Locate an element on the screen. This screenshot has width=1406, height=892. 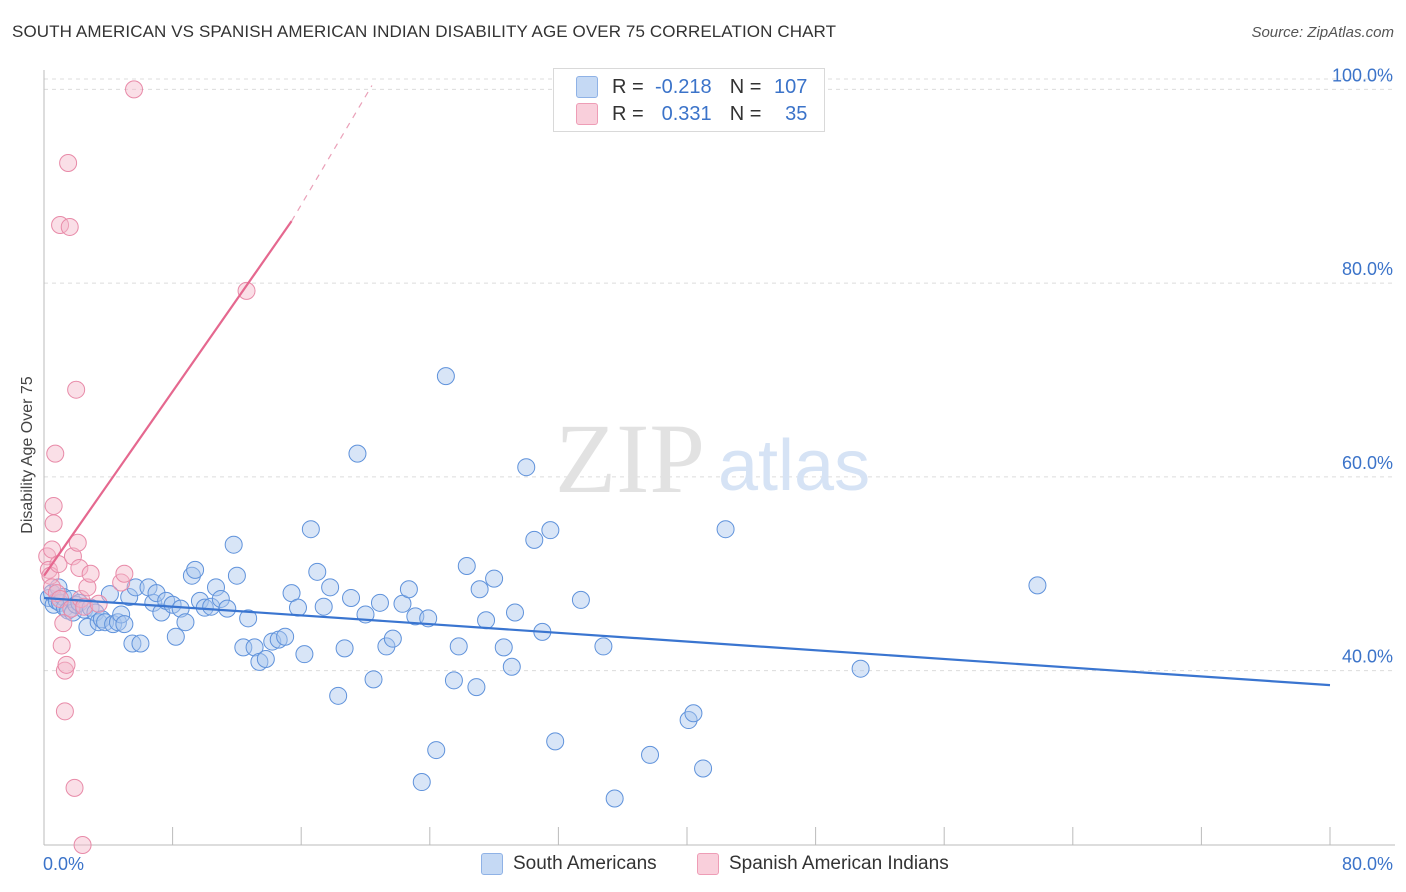
x-tick-label: 0.0% is located at coordinates (63, 864).